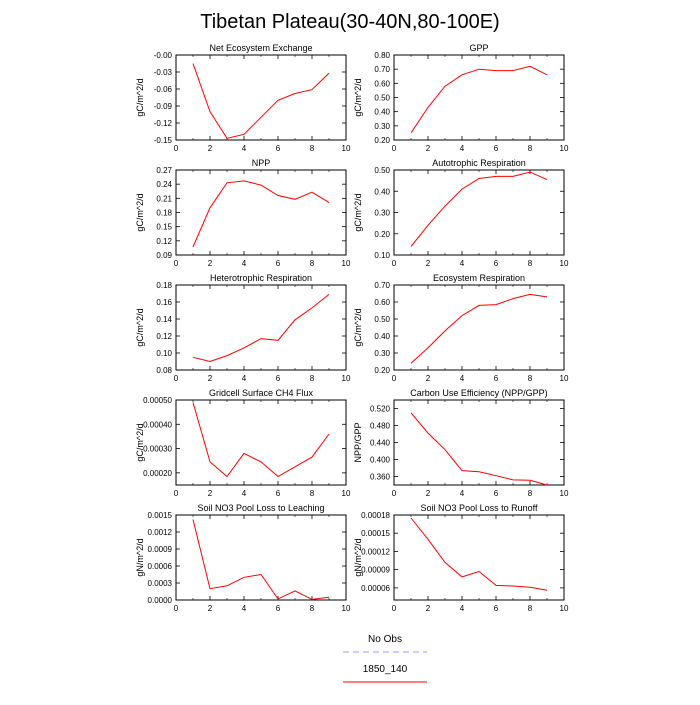 This screenshot has width=700, height=705. I want to click on panel-title: Soil NO3 Pool Loss to Runoff, so click(479, 508).